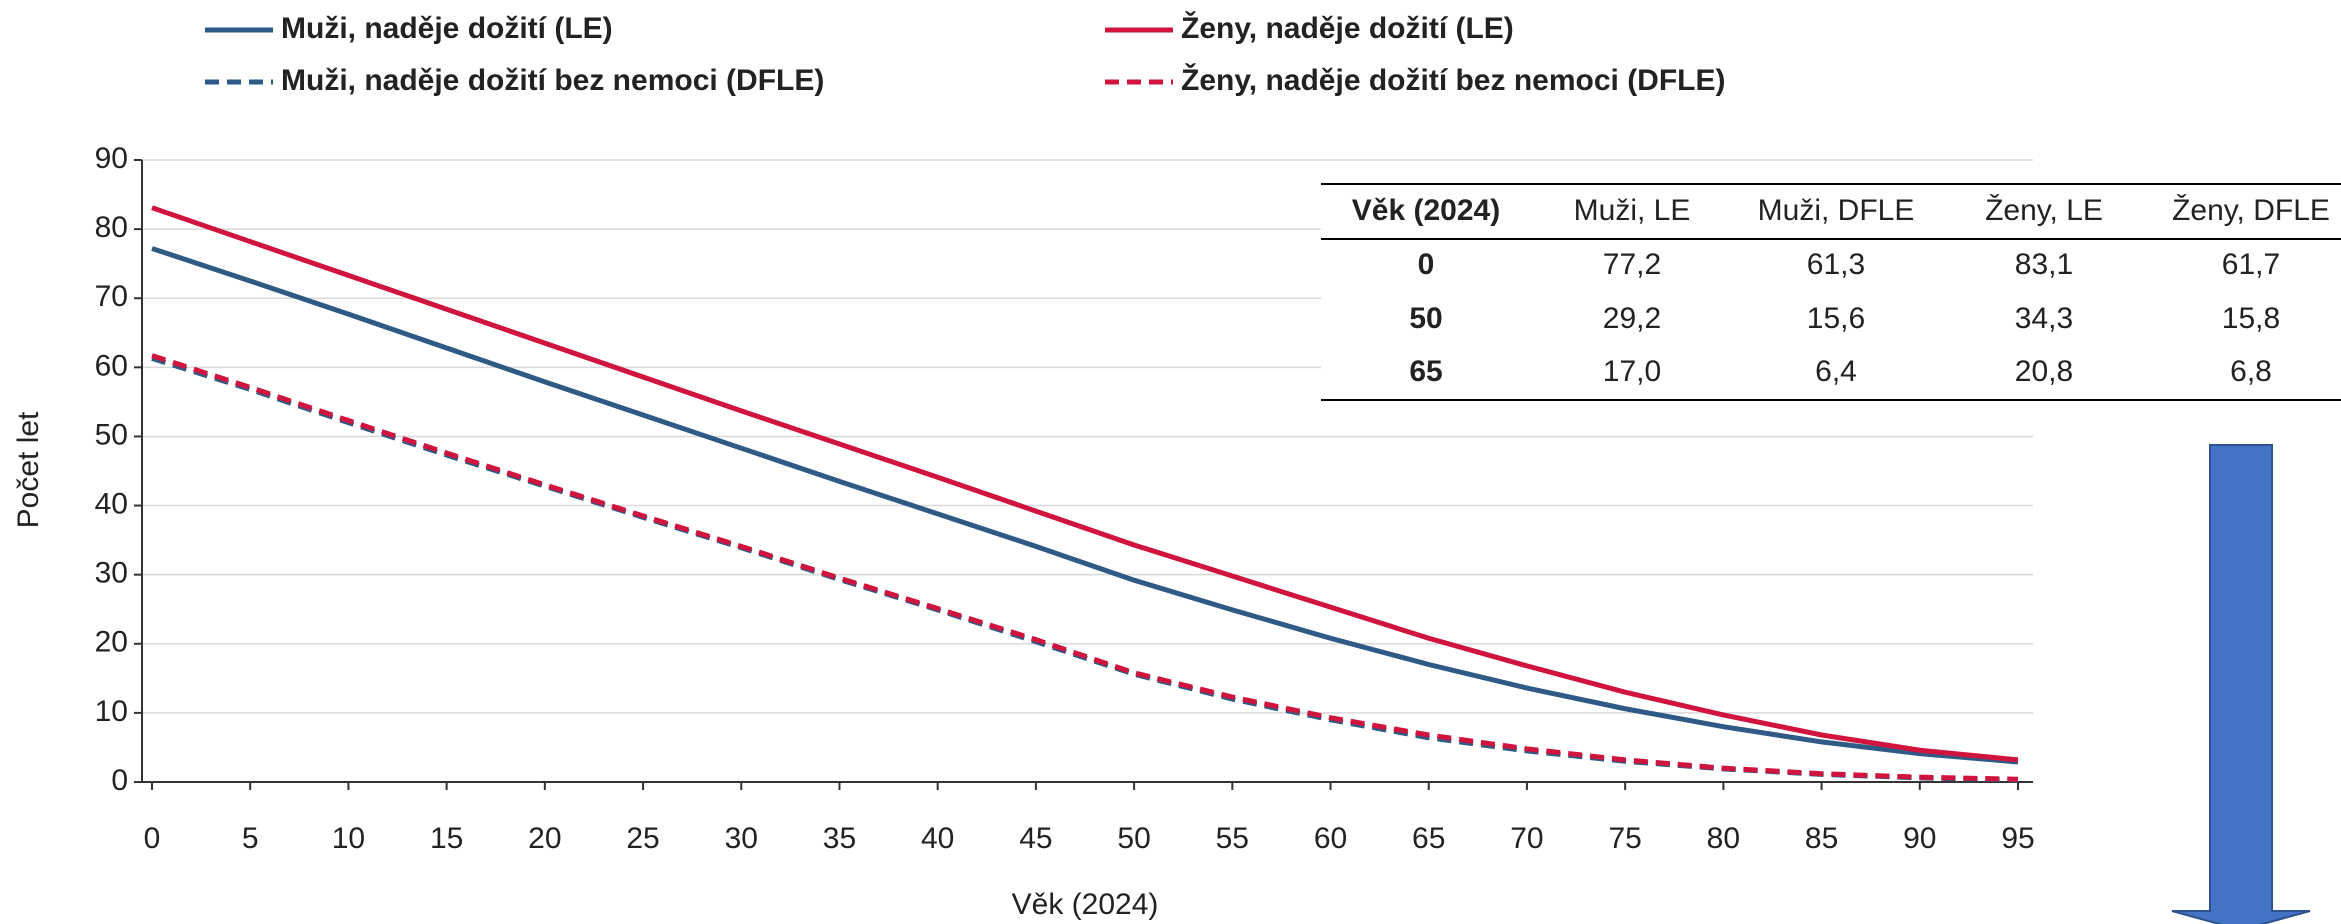 The width and height of the screenshot is (2341, 924). I want to click on x-tick-label: 75, so click(1624, 838).